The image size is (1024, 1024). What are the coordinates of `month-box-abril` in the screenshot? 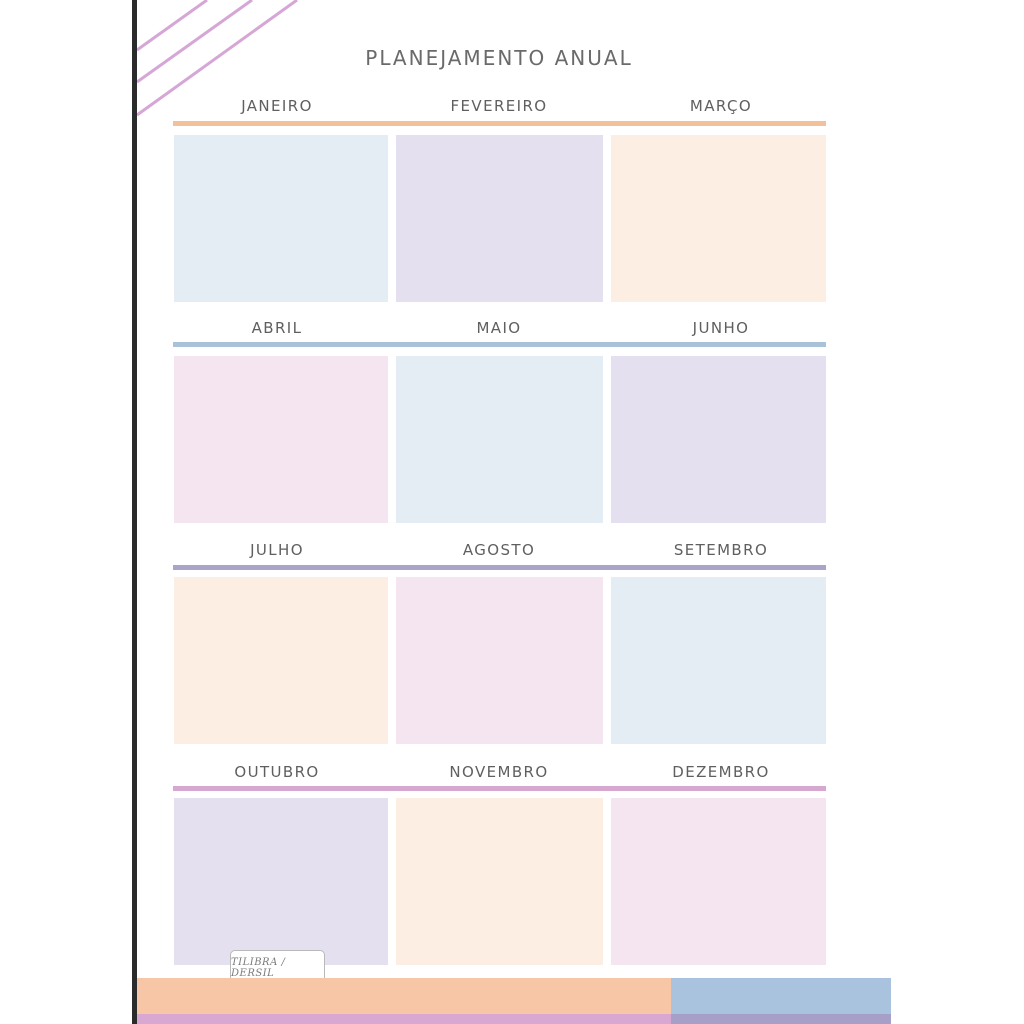 It's located at (281, 439).